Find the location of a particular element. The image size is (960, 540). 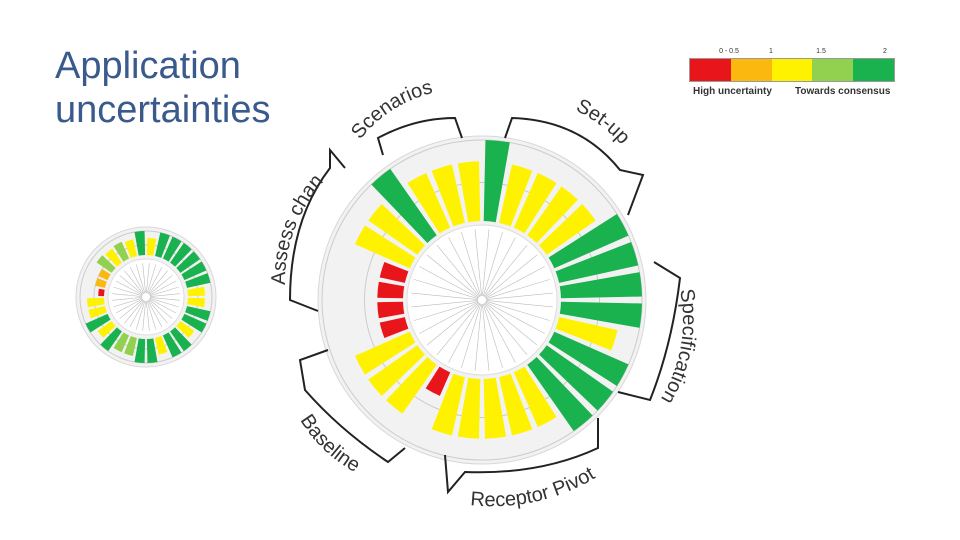

legend-swatch-green is located at coordinates (873, 70).